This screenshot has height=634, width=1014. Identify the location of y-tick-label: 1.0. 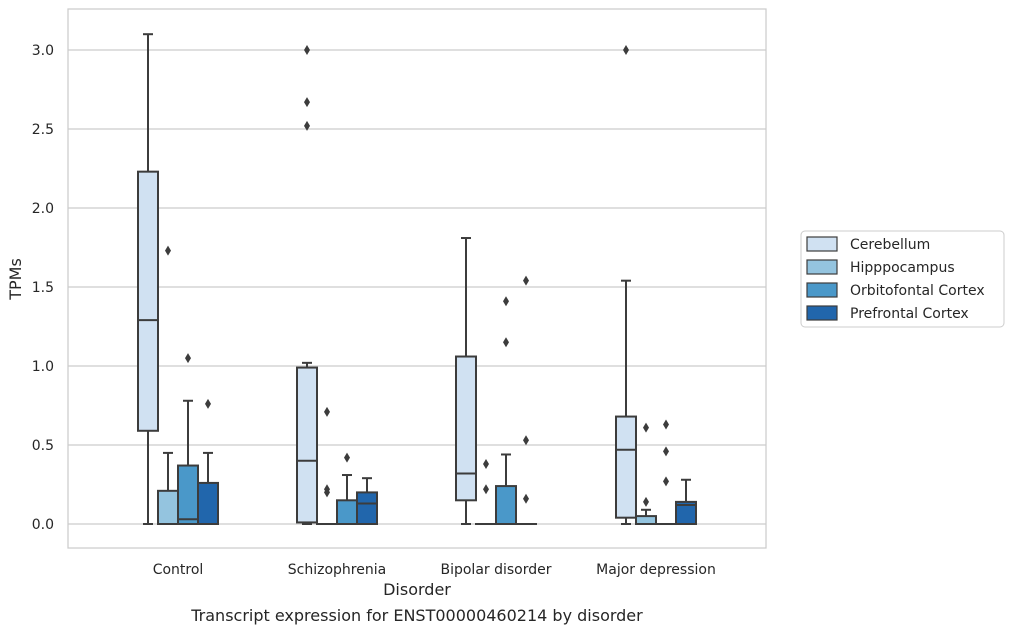
(43, 367).